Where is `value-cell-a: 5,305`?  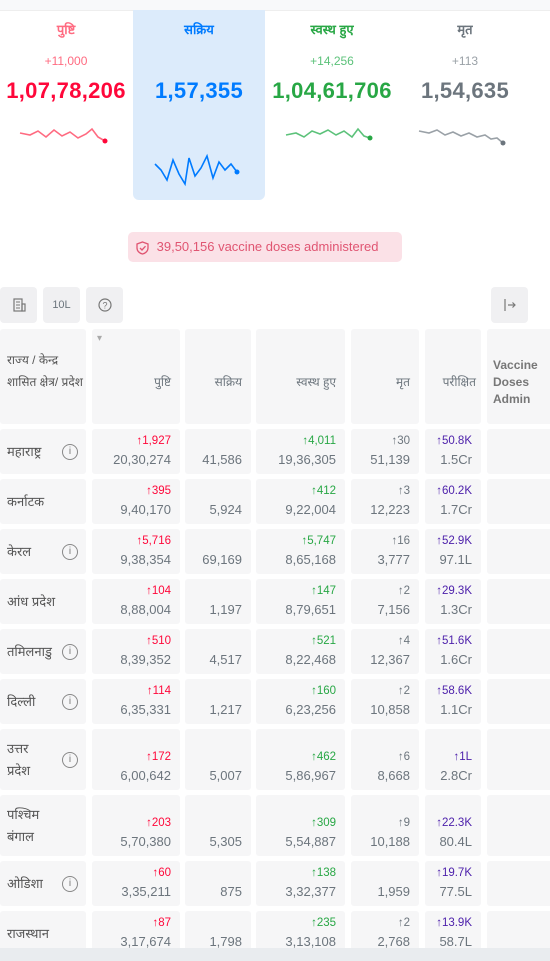 value-cell-a: 5,305 is located at coordinates (218, 825).